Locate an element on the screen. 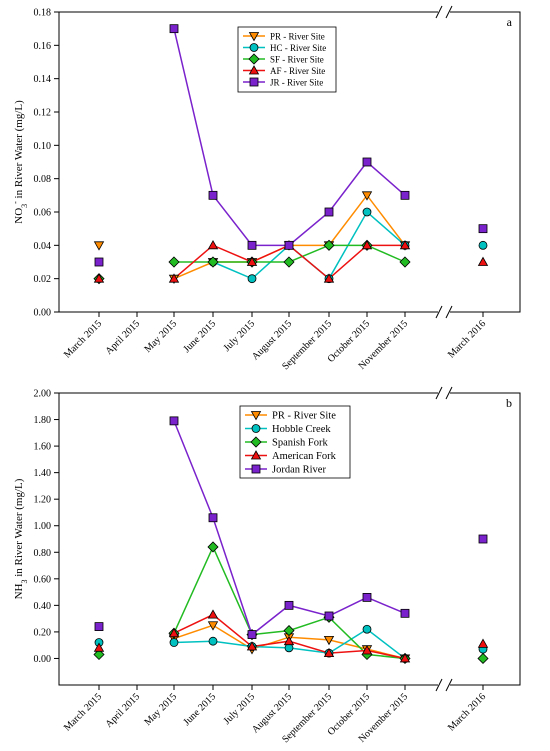 The image size is (550, 751). legend-label: American Fork is located at coordinates (304, 456).